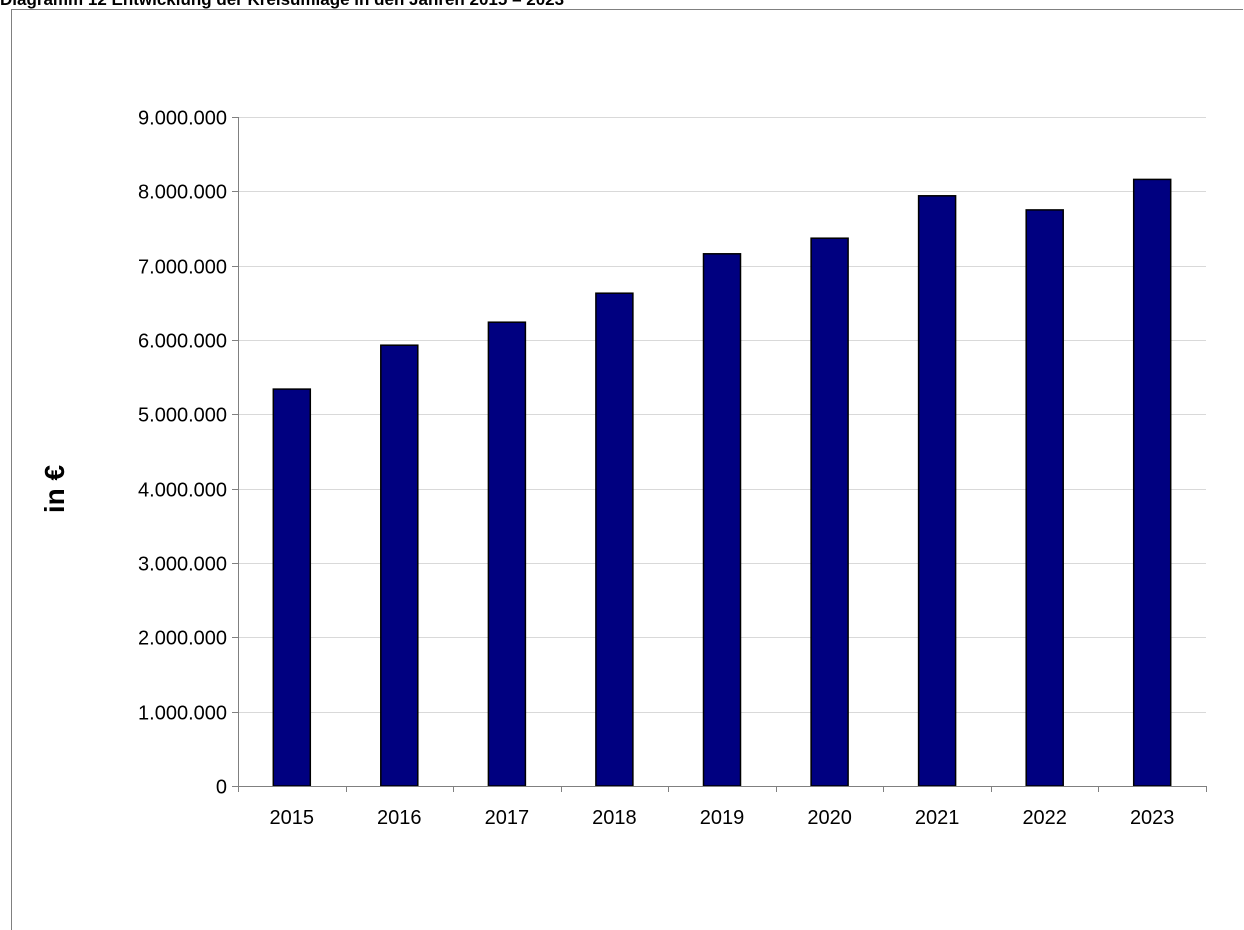 The width and height of the screenshot is (1244, 930). Describe the element at coordinates (399, 818) in the screenshot. I see `x-tick-label: 2016` at that location.